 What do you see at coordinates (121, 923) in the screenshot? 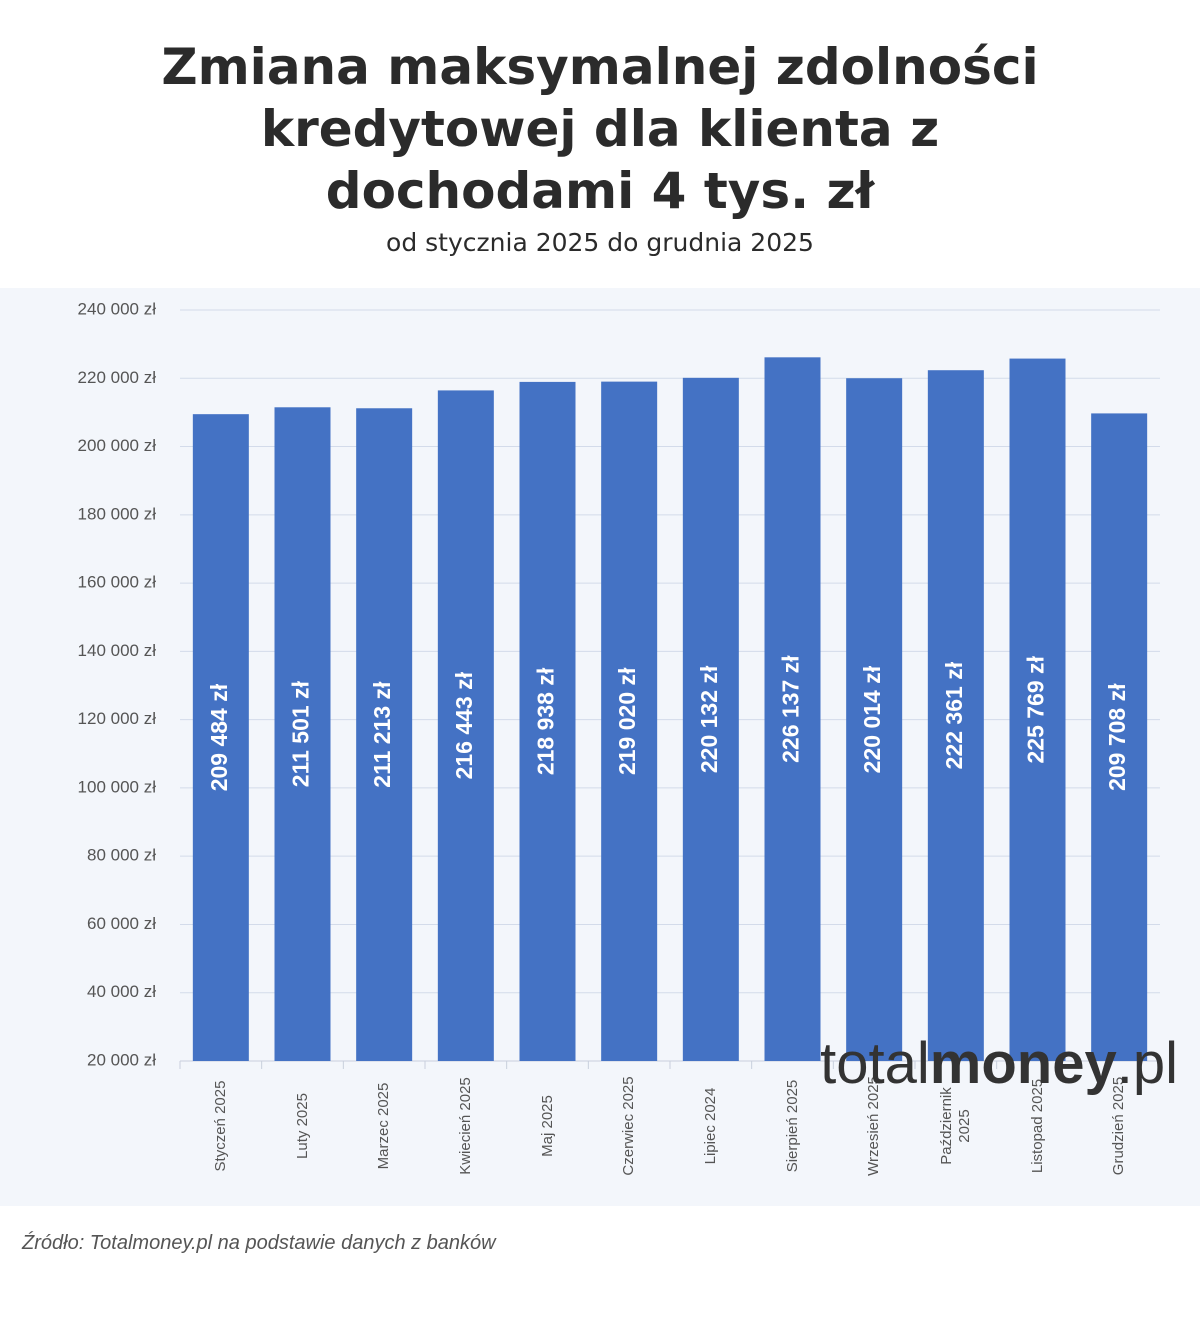
I see `y-tick-label: 60 000 zł` at bounding box center [121, 923].